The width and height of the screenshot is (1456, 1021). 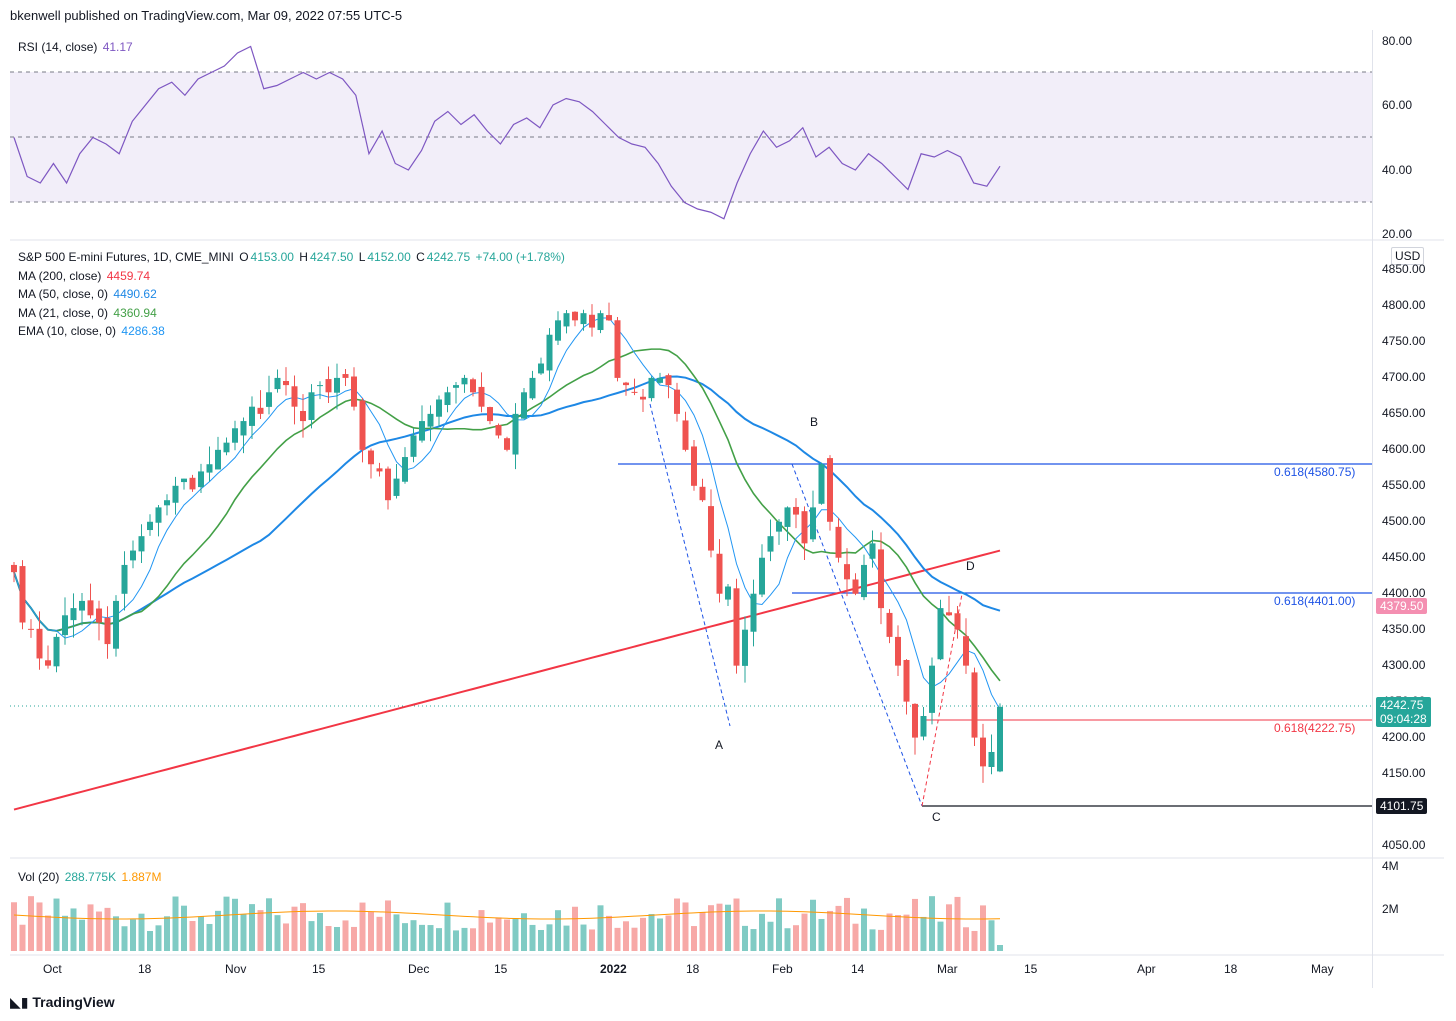 What do you see at coordinates (1408, 256) in the screenshot?
I see `currency-badge: USD` at bounding box center [1408, 256].